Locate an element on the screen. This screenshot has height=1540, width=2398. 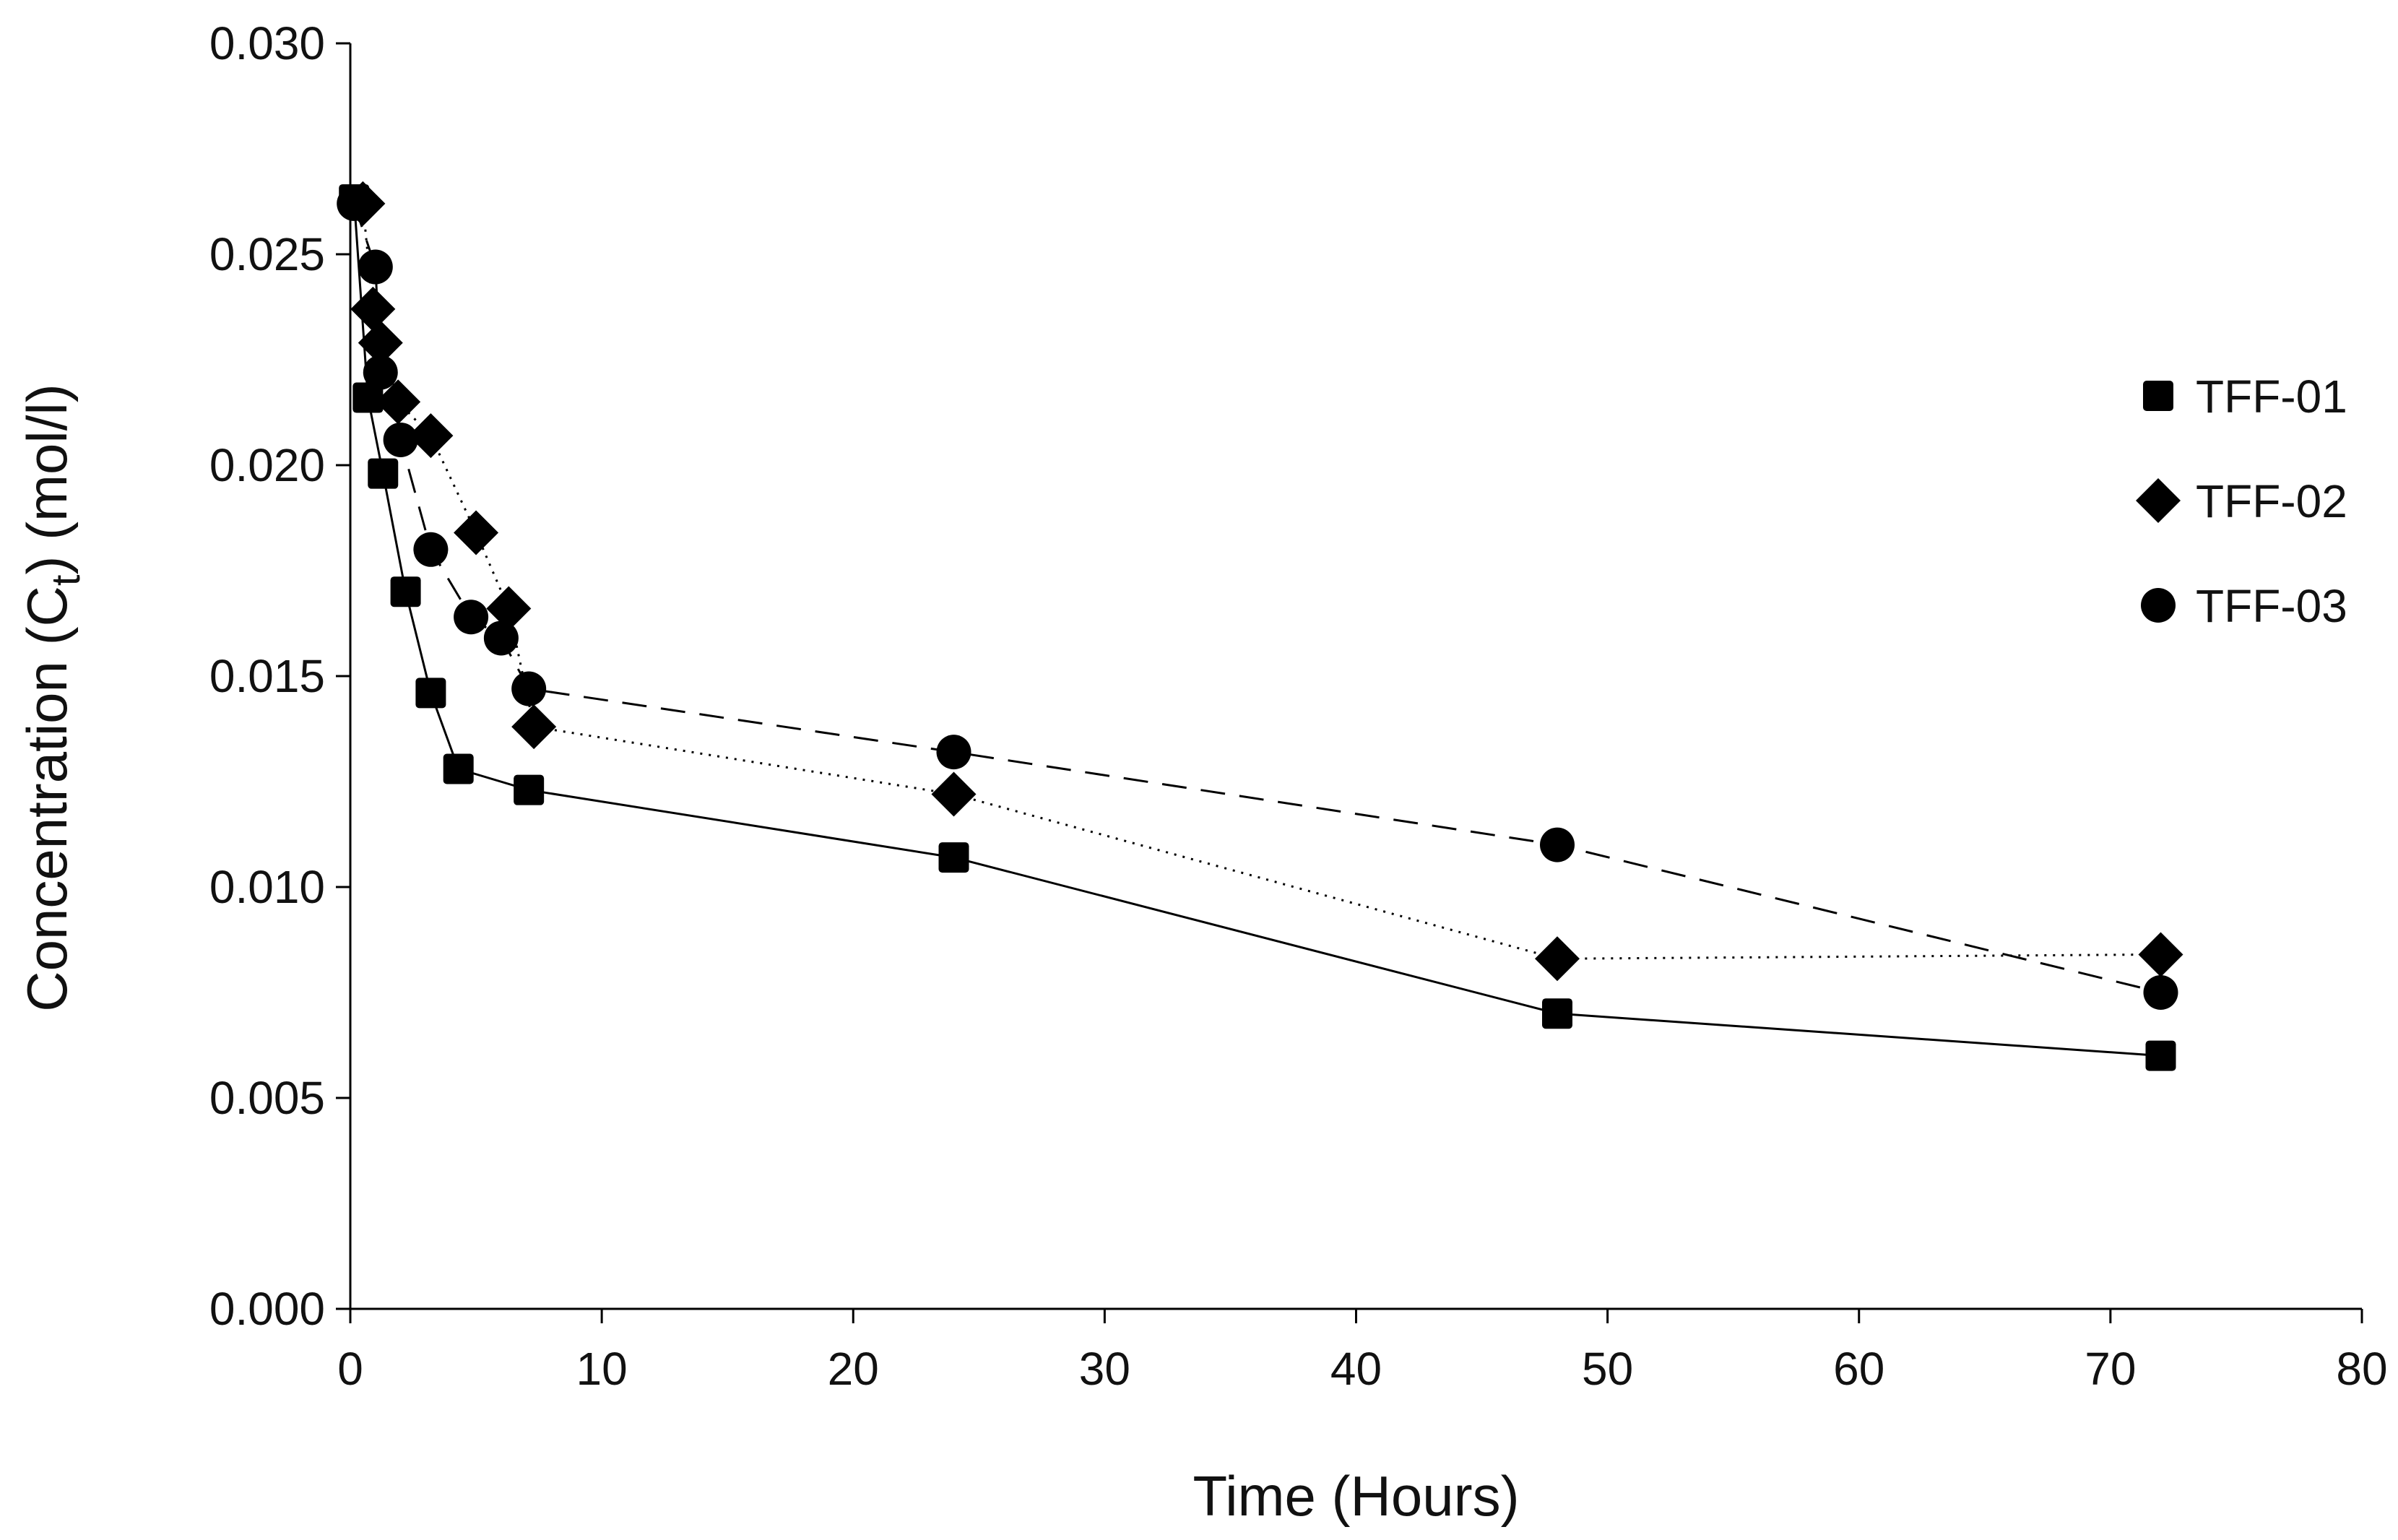
legend-entry-tff-01: TFF-01 is located at coordinates (2245, 397).